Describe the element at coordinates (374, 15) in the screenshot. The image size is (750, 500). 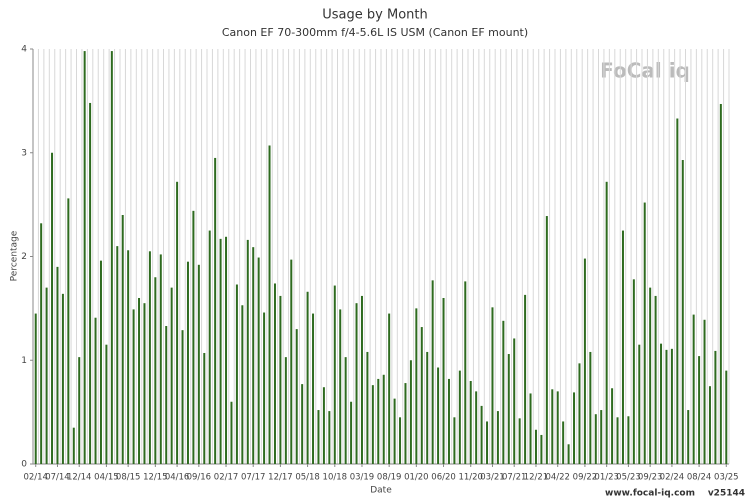
I see `chart-title: Usage by Month` at that location.